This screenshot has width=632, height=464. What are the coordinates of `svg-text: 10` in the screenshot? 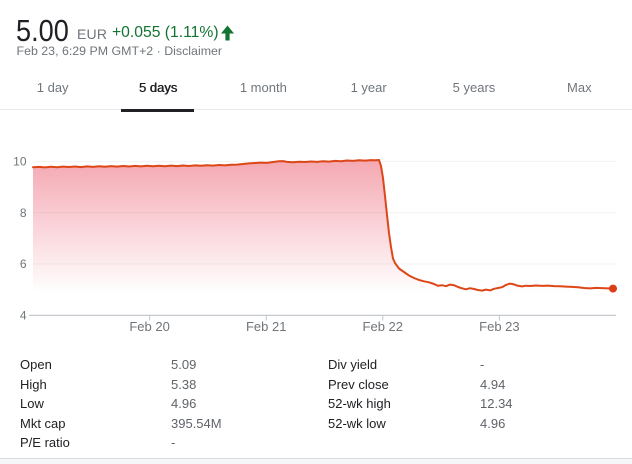 It's located at (20, 162).